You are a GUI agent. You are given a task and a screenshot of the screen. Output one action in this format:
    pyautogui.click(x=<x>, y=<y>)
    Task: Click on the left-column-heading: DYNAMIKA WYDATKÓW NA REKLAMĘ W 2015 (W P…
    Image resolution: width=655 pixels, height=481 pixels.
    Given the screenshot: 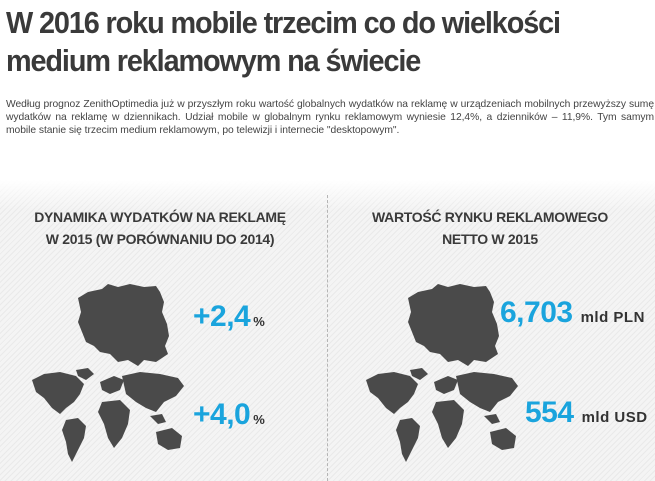 What is the action you would take?
    pyautogui.click(x=160, y=228)
    